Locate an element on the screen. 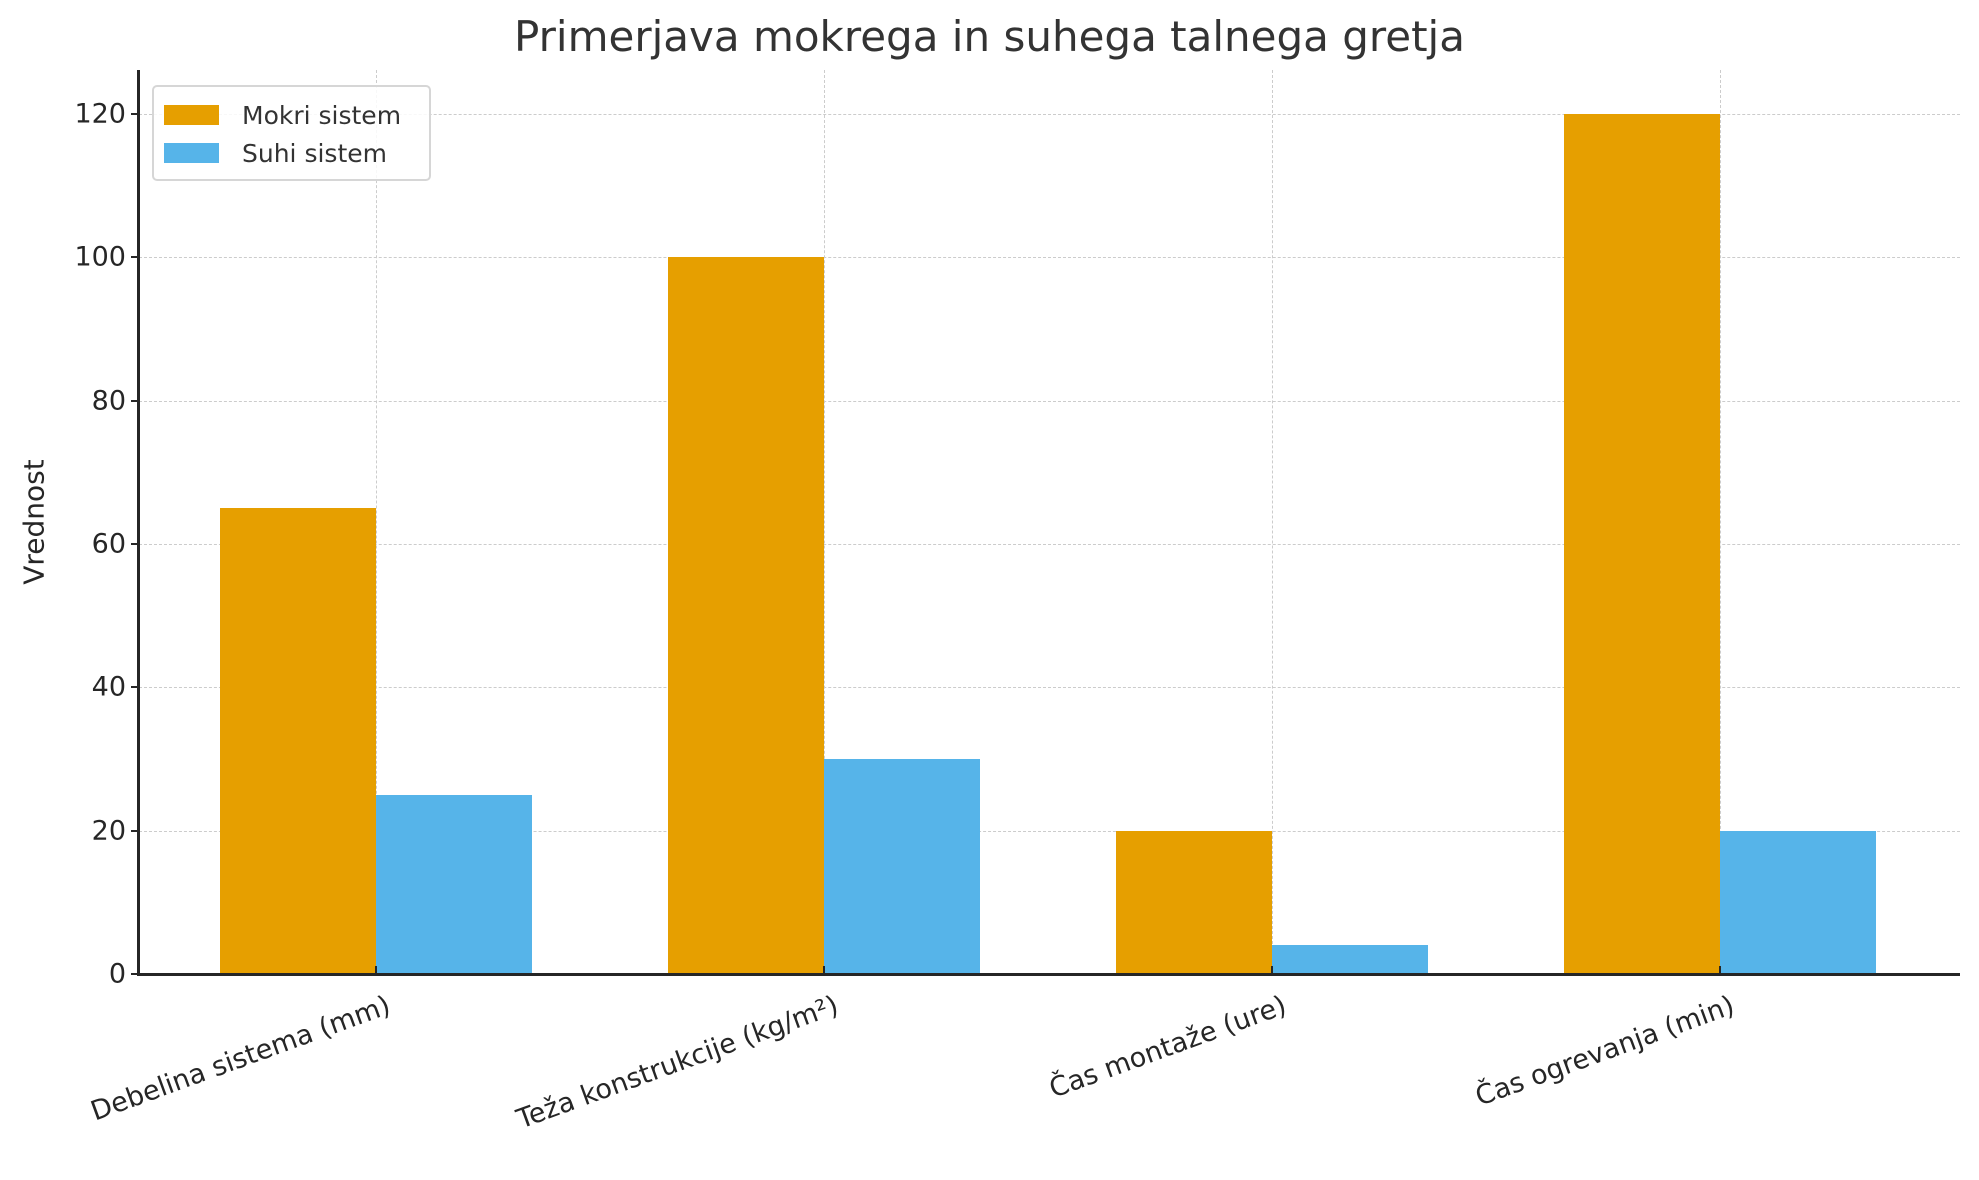 The height and width of the screenshot is (1180, 1979). x-tick-label: Debelina sistema (mm) is located at coordinates (240, 1059).